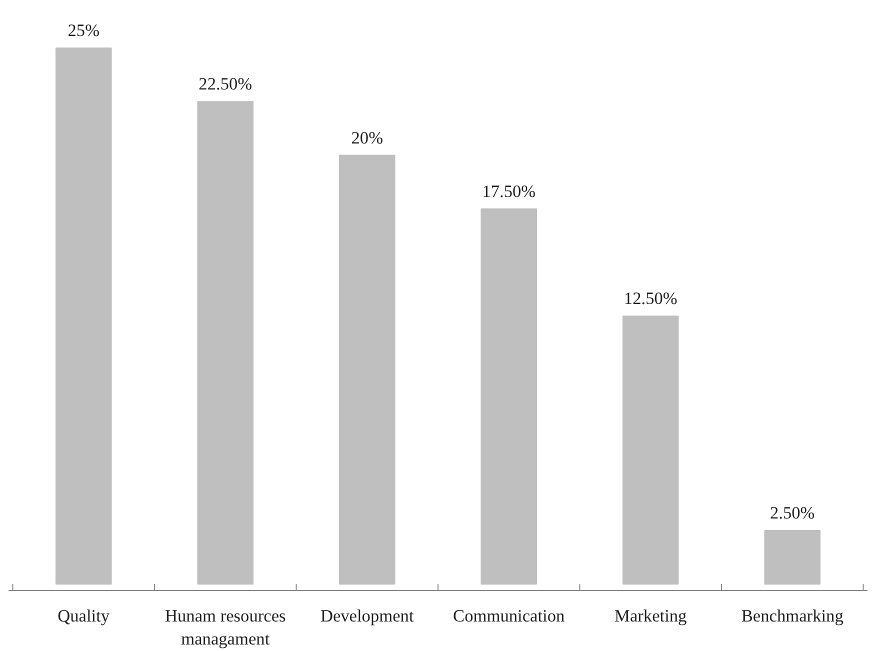 This screenshot has width=875, height=651. Describe the element at coordinates (84, 30) in the screenshot. I see `data-label: 25%` at that location.